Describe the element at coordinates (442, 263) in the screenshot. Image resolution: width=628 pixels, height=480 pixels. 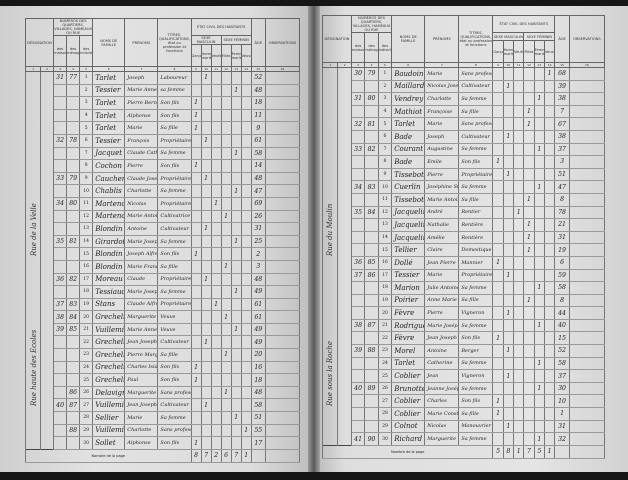
I see `first-name: Jean Pierre` at that location.